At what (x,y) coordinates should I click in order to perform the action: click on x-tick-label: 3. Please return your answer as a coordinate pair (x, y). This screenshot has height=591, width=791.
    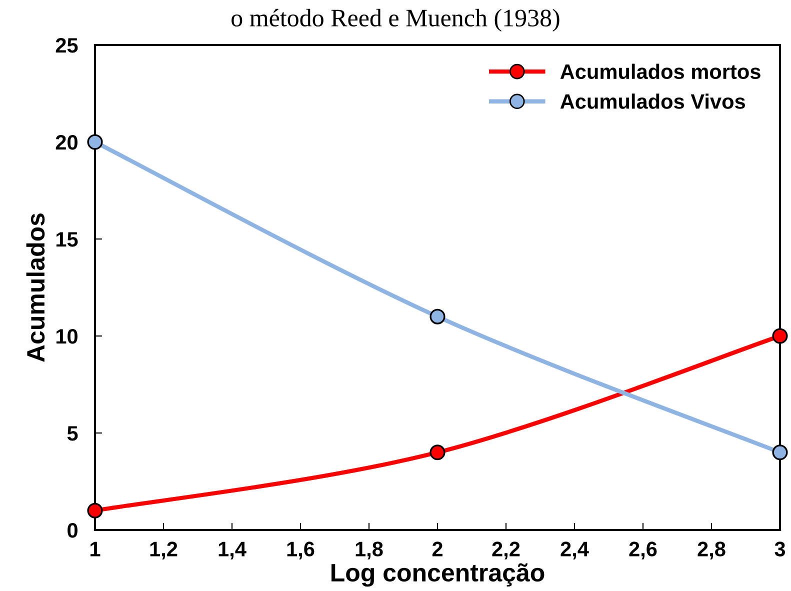
    Looking at the image, I should click on (780, 549).